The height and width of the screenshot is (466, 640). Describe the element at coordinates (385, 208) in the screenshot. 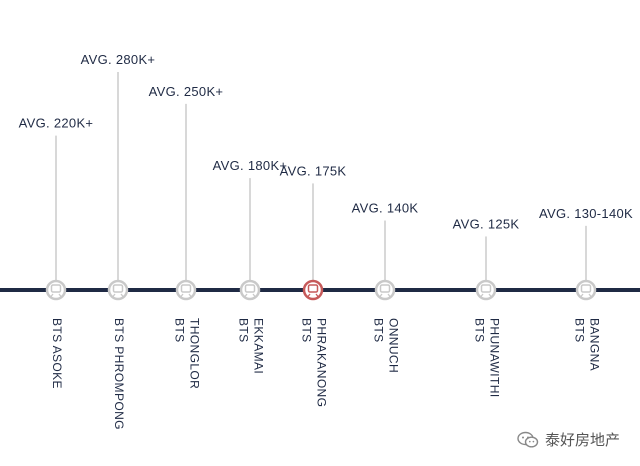

I see `price-label: AVG. 140K` at that location.